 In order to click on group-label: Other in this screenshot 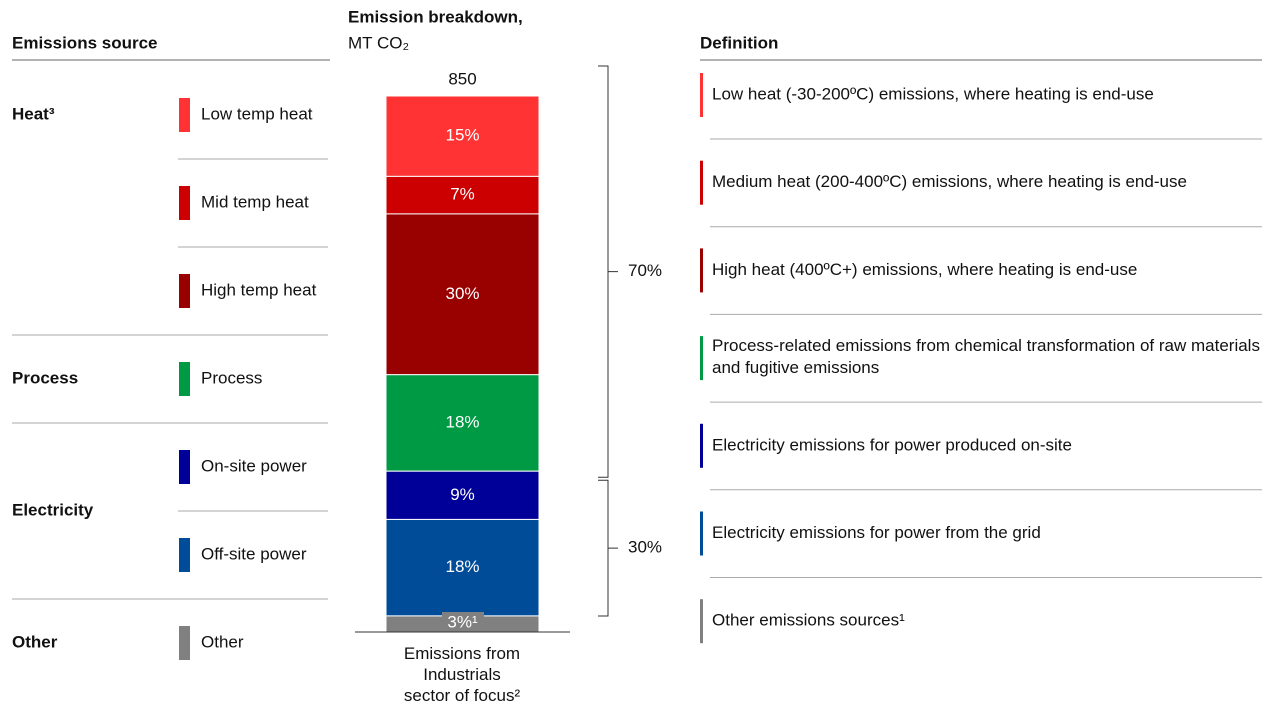, I will do `click(35, 641)`.